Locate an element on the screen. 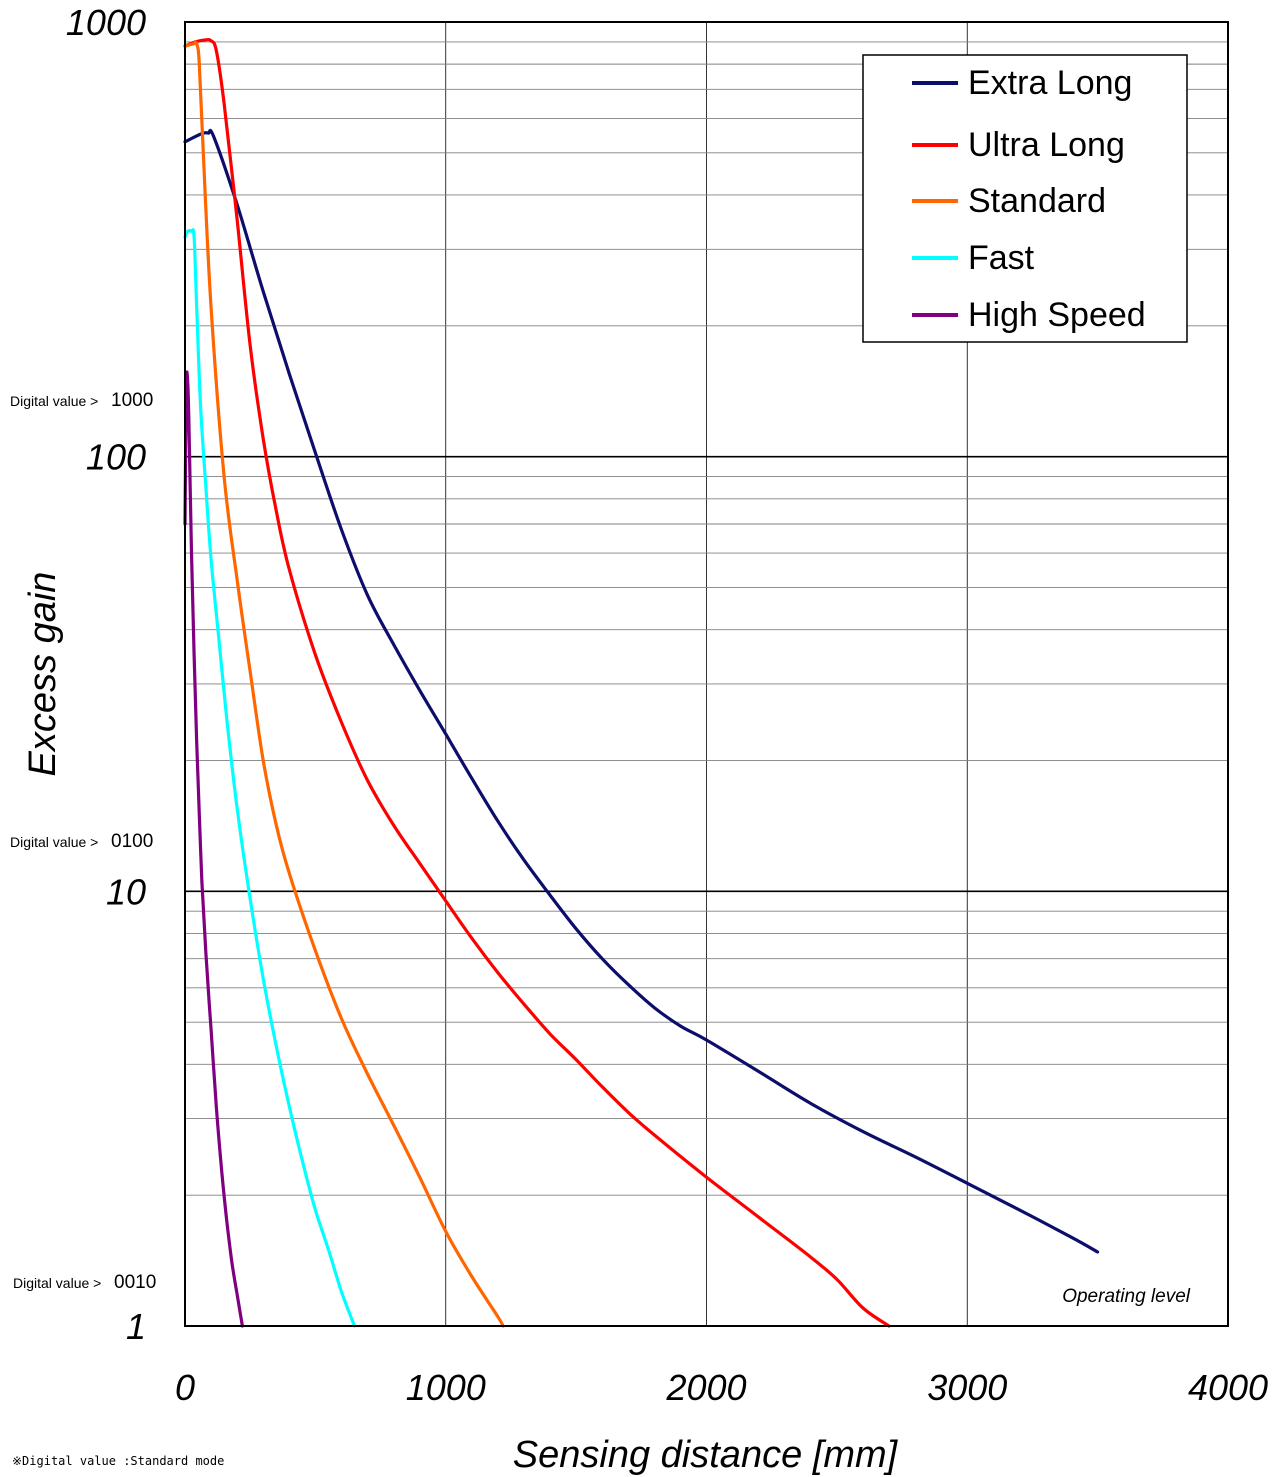  legend-label-fast: Fast is located at coordinates (1001, 258).